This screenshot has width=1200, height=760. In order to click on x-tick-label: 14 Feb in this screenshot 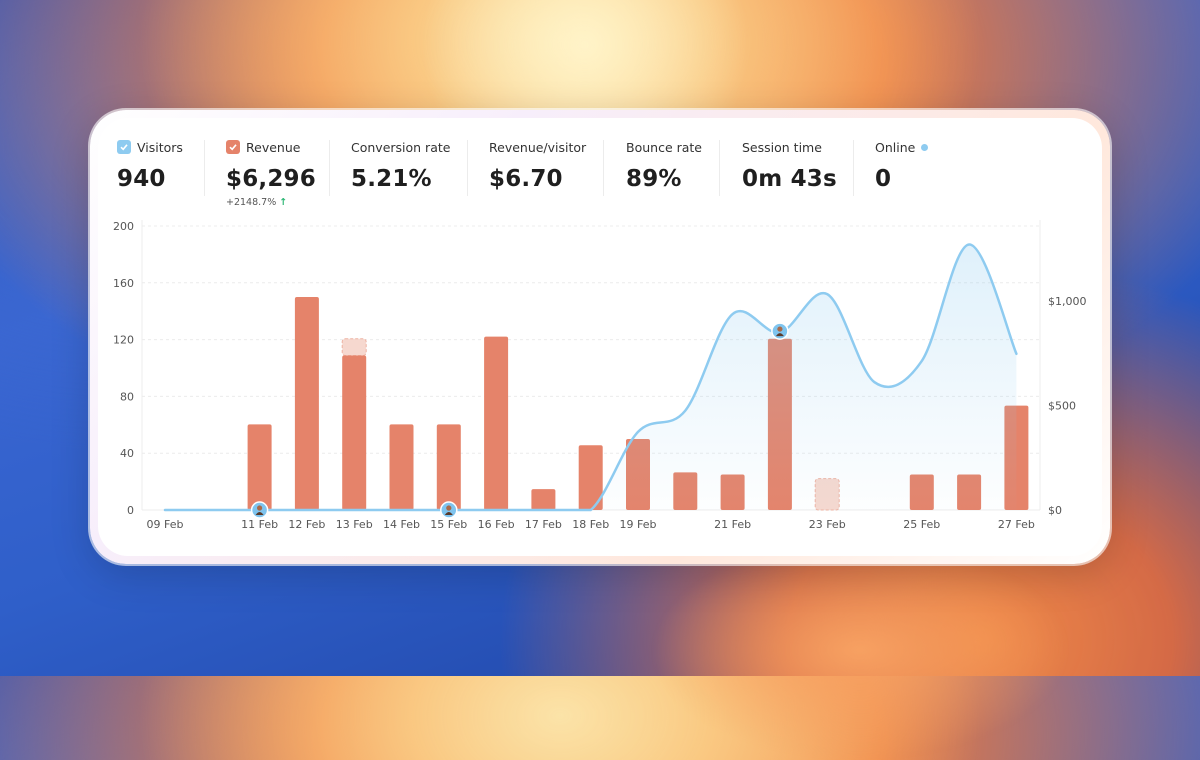, I will do `click(401, 524)`.